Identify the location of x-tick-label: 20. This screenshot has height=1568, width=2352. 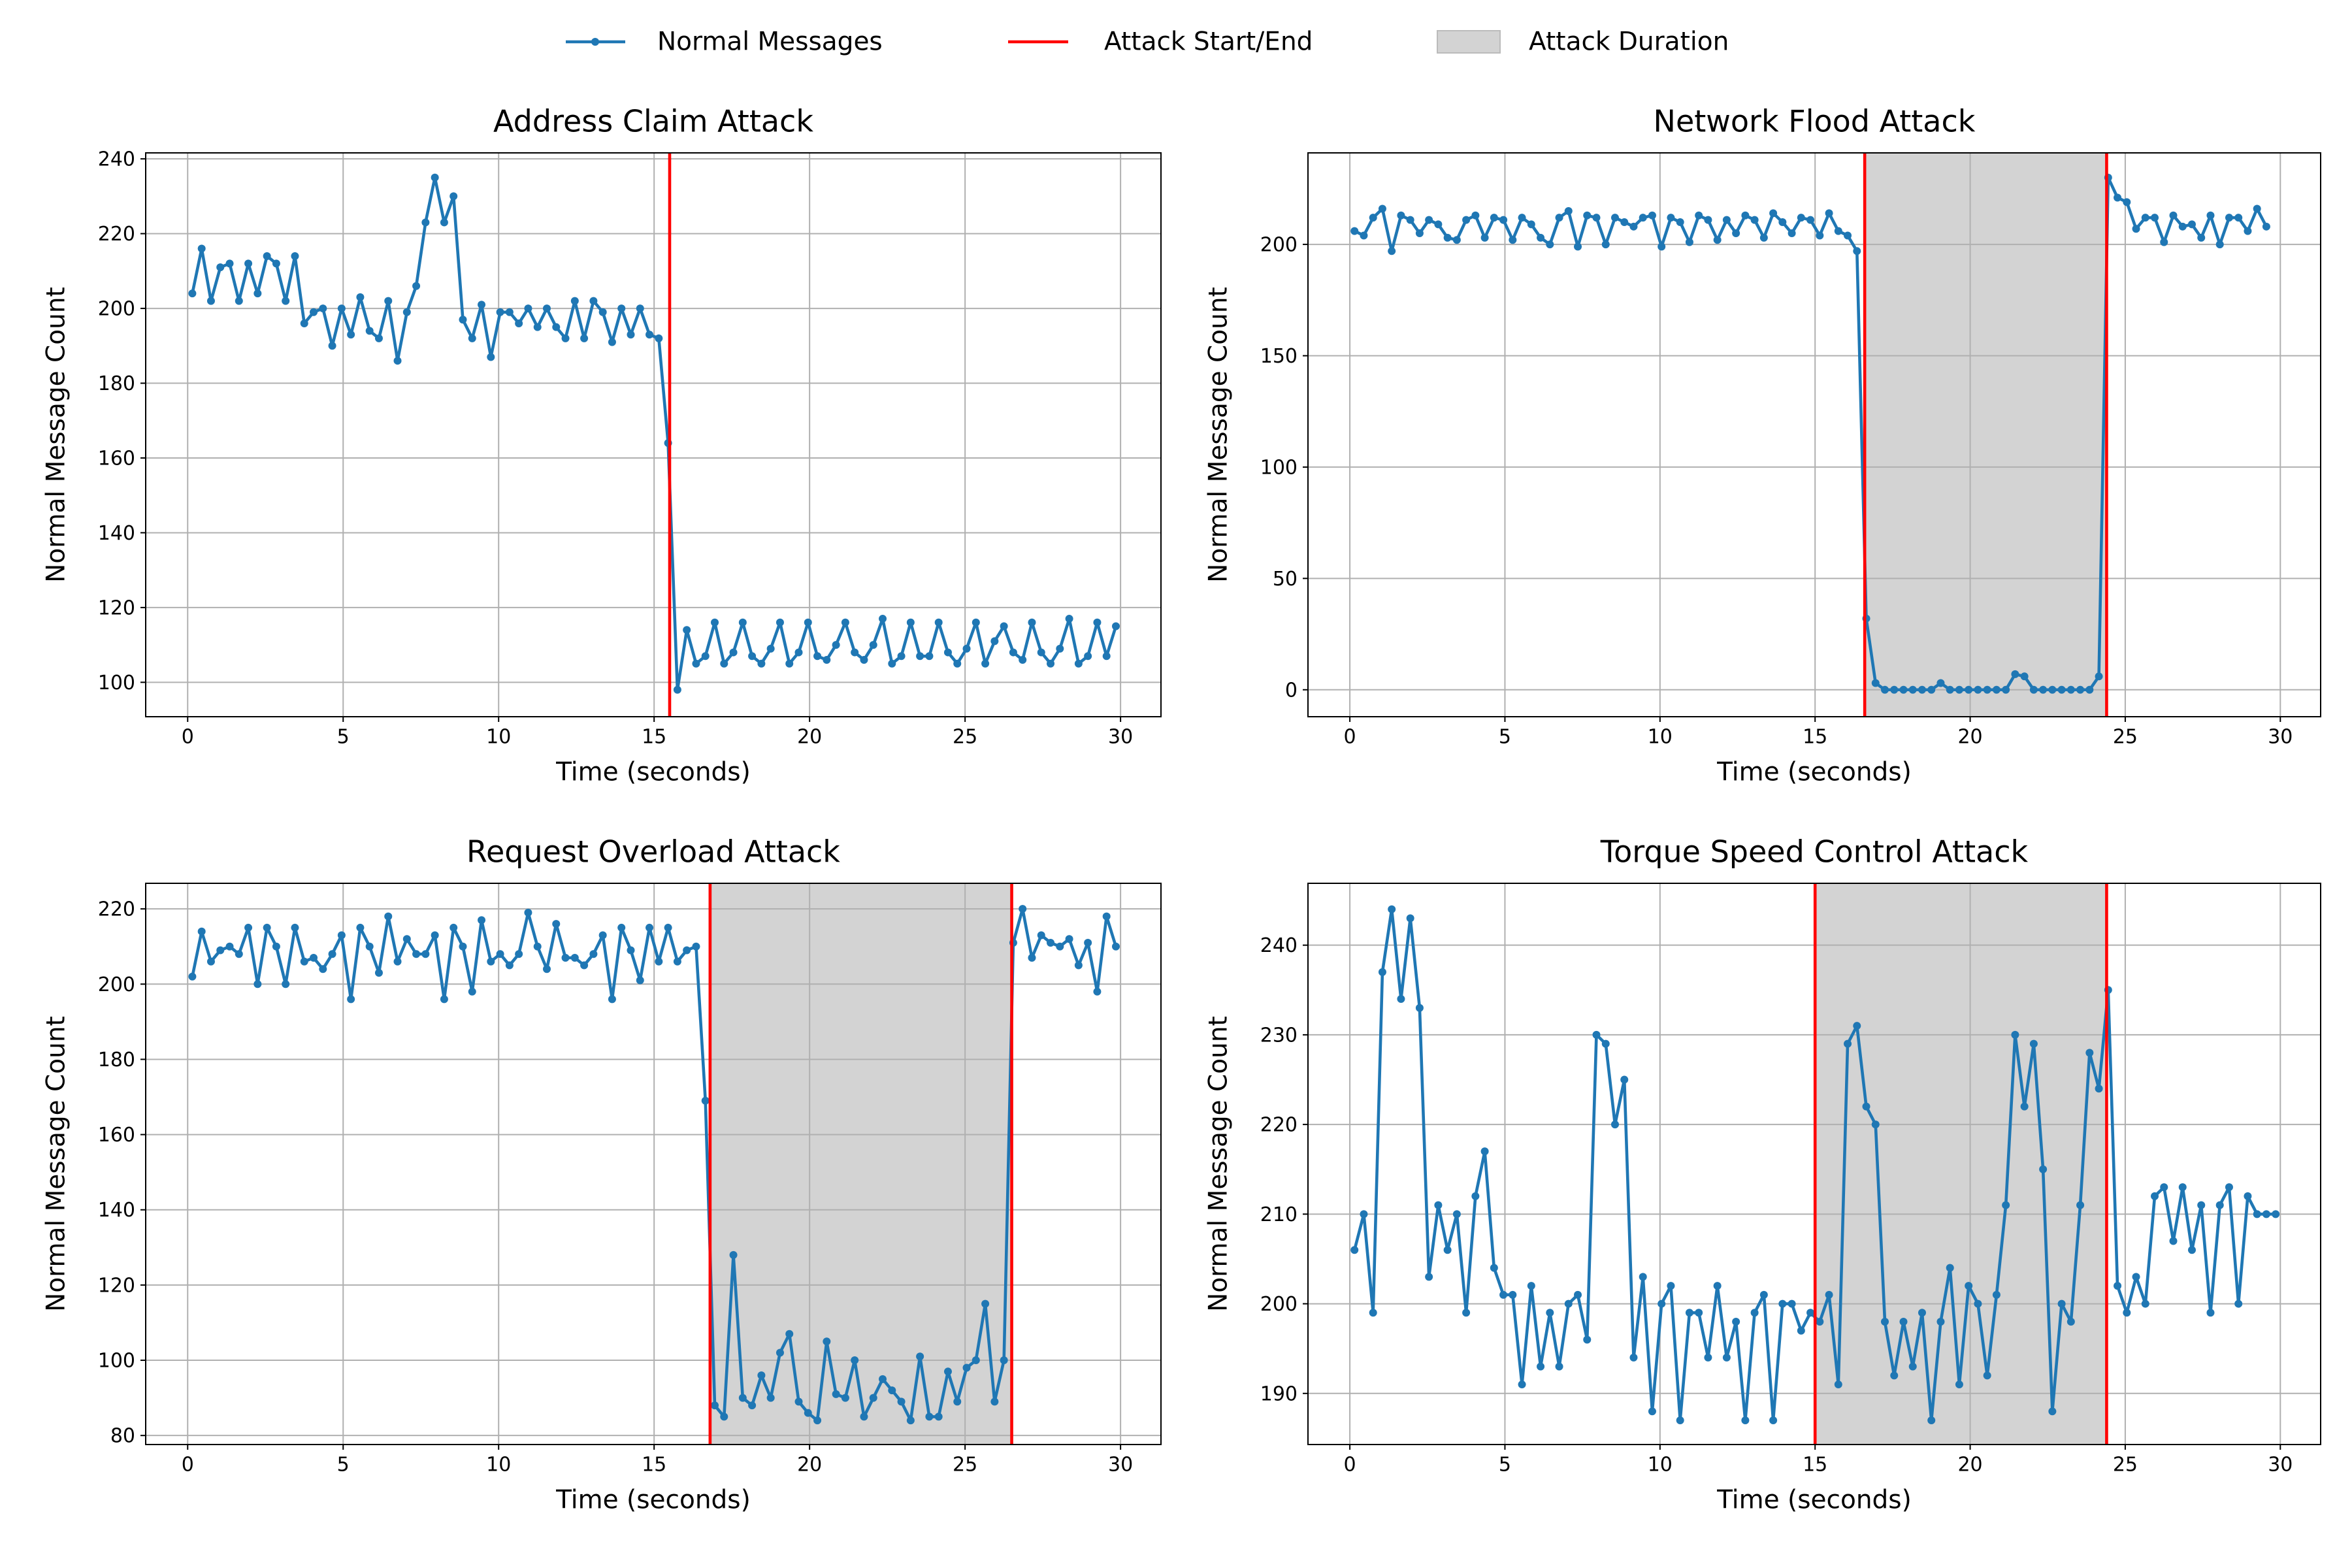
(1969, 737).